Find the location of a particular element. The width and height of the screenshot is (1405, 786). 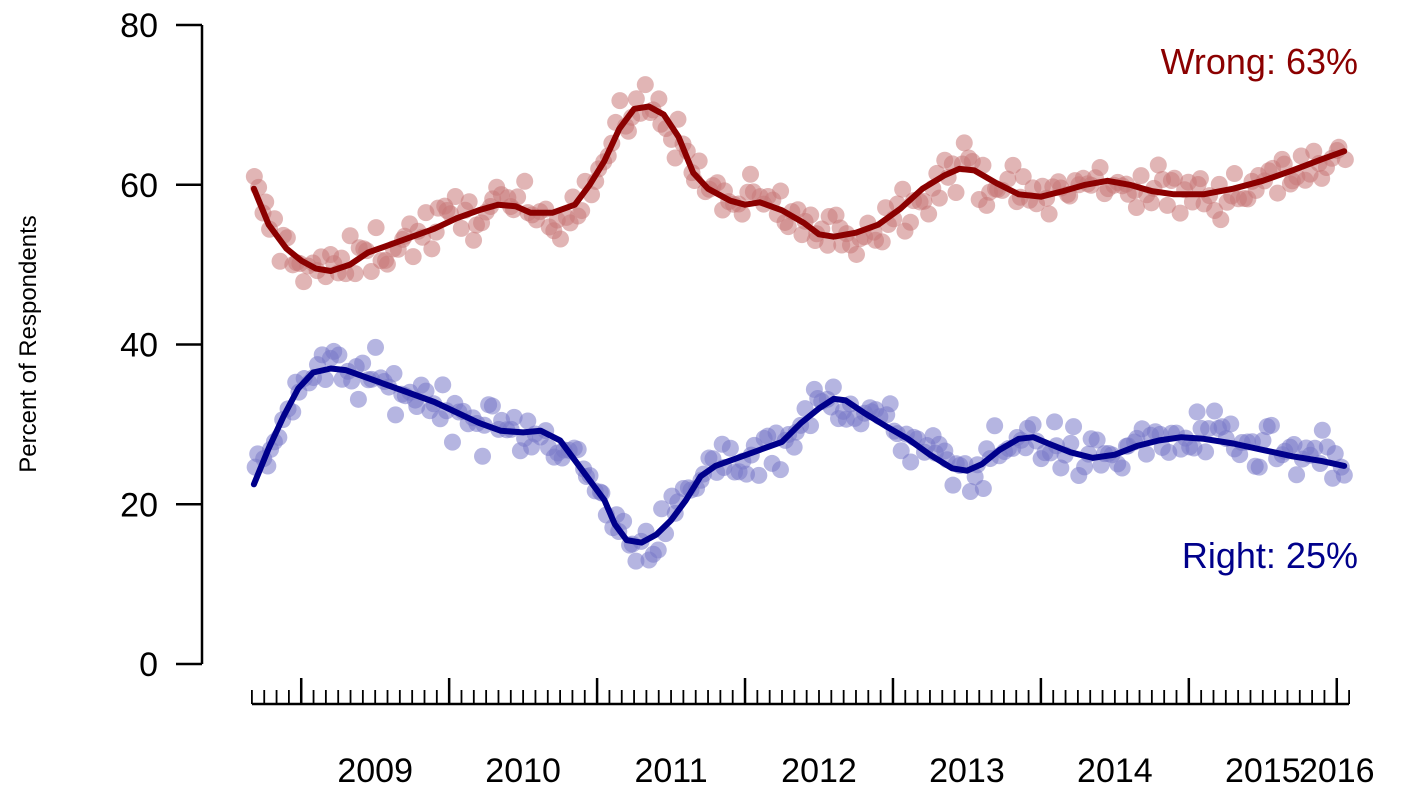

x-tick-label: 2013 is located at coordinates (967, 769).